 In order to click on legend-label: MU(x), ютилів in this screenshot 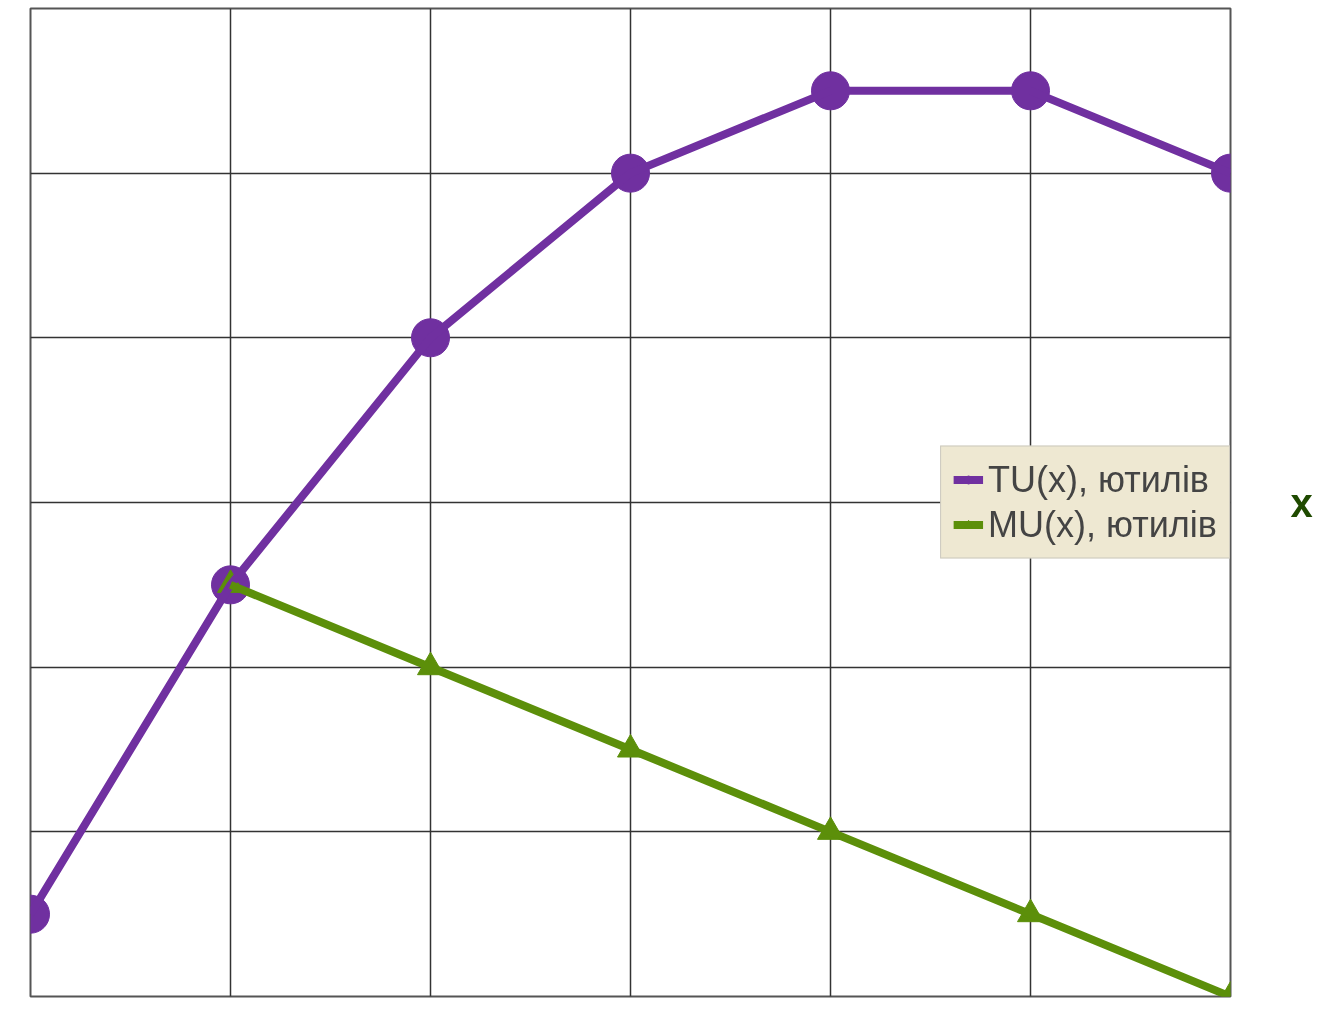, I will do `click(1102, 524)`.